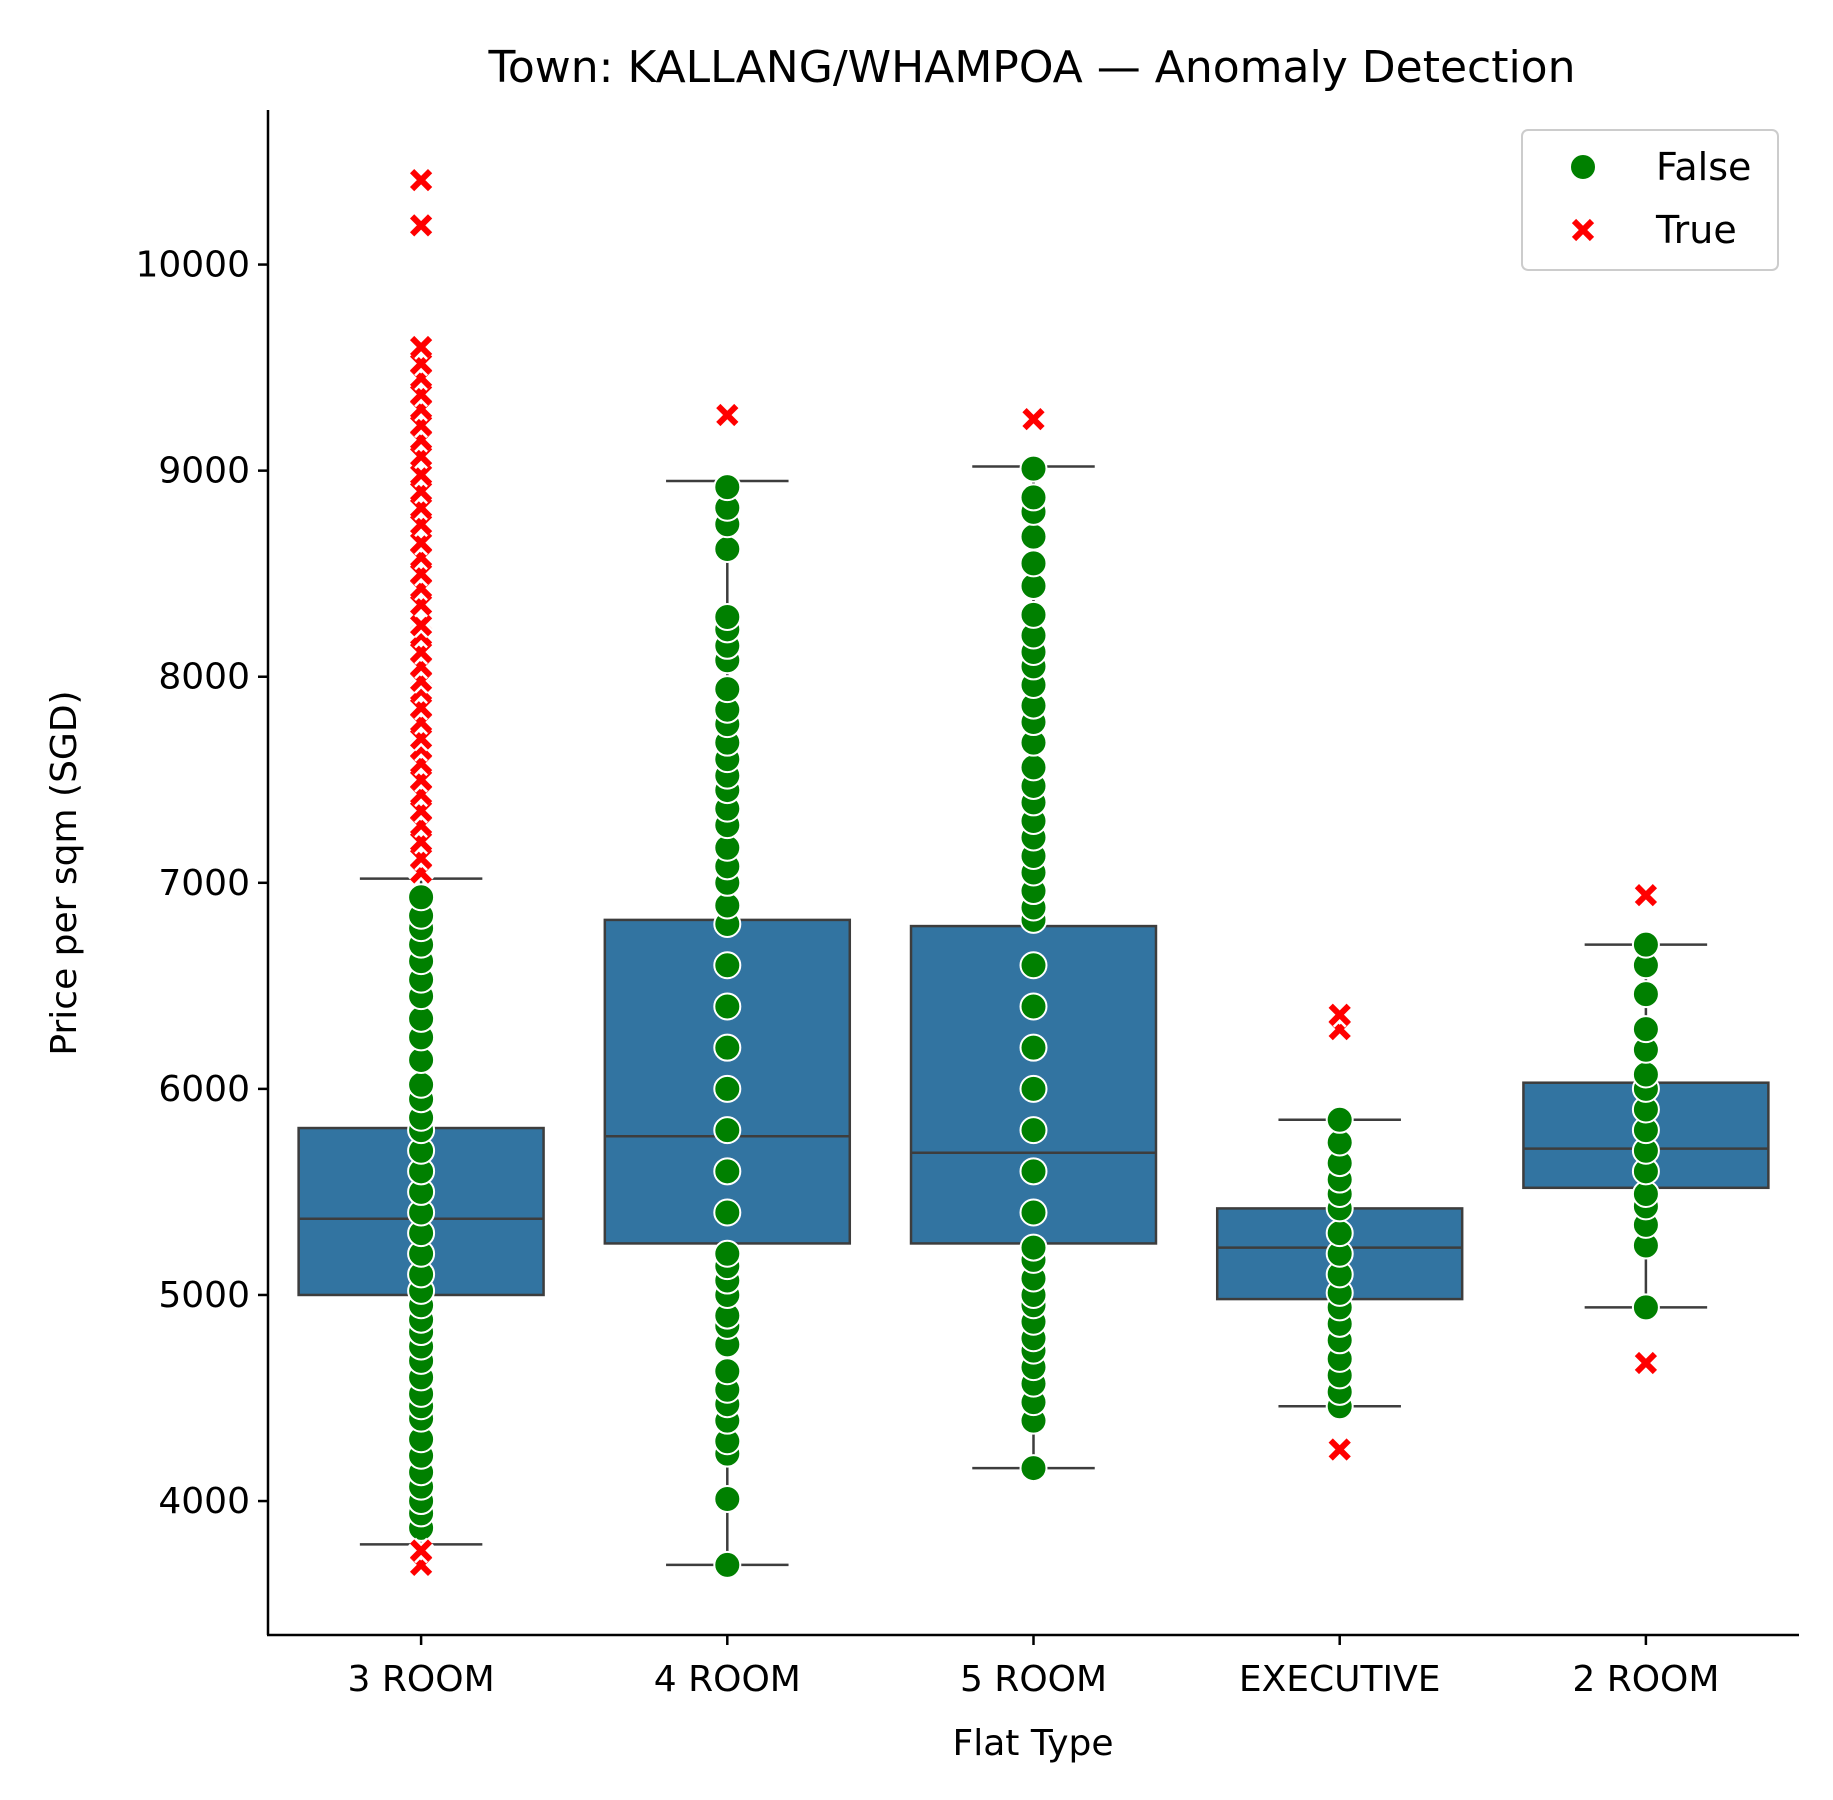  I want to click on y-axis-ticks: 4000 5000 6000 7000 8000 9000 10000, so click(201, 883).